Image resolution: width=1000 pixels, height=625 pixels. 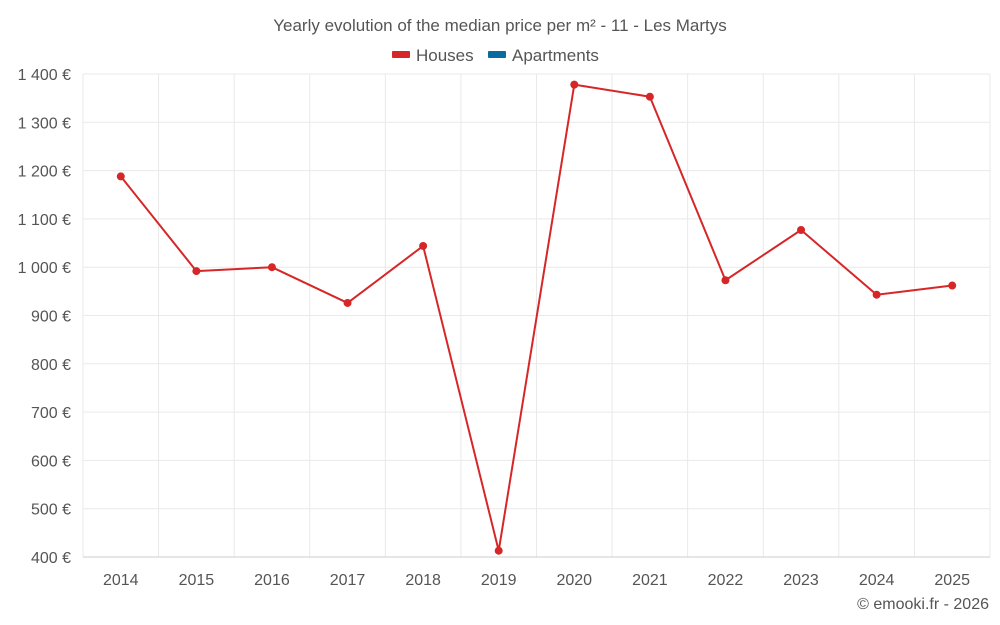 What do you see at coordinates (423, 580) in the screenshot?
I see `x-tick-label: 2018` at bounding box center [423, 580].